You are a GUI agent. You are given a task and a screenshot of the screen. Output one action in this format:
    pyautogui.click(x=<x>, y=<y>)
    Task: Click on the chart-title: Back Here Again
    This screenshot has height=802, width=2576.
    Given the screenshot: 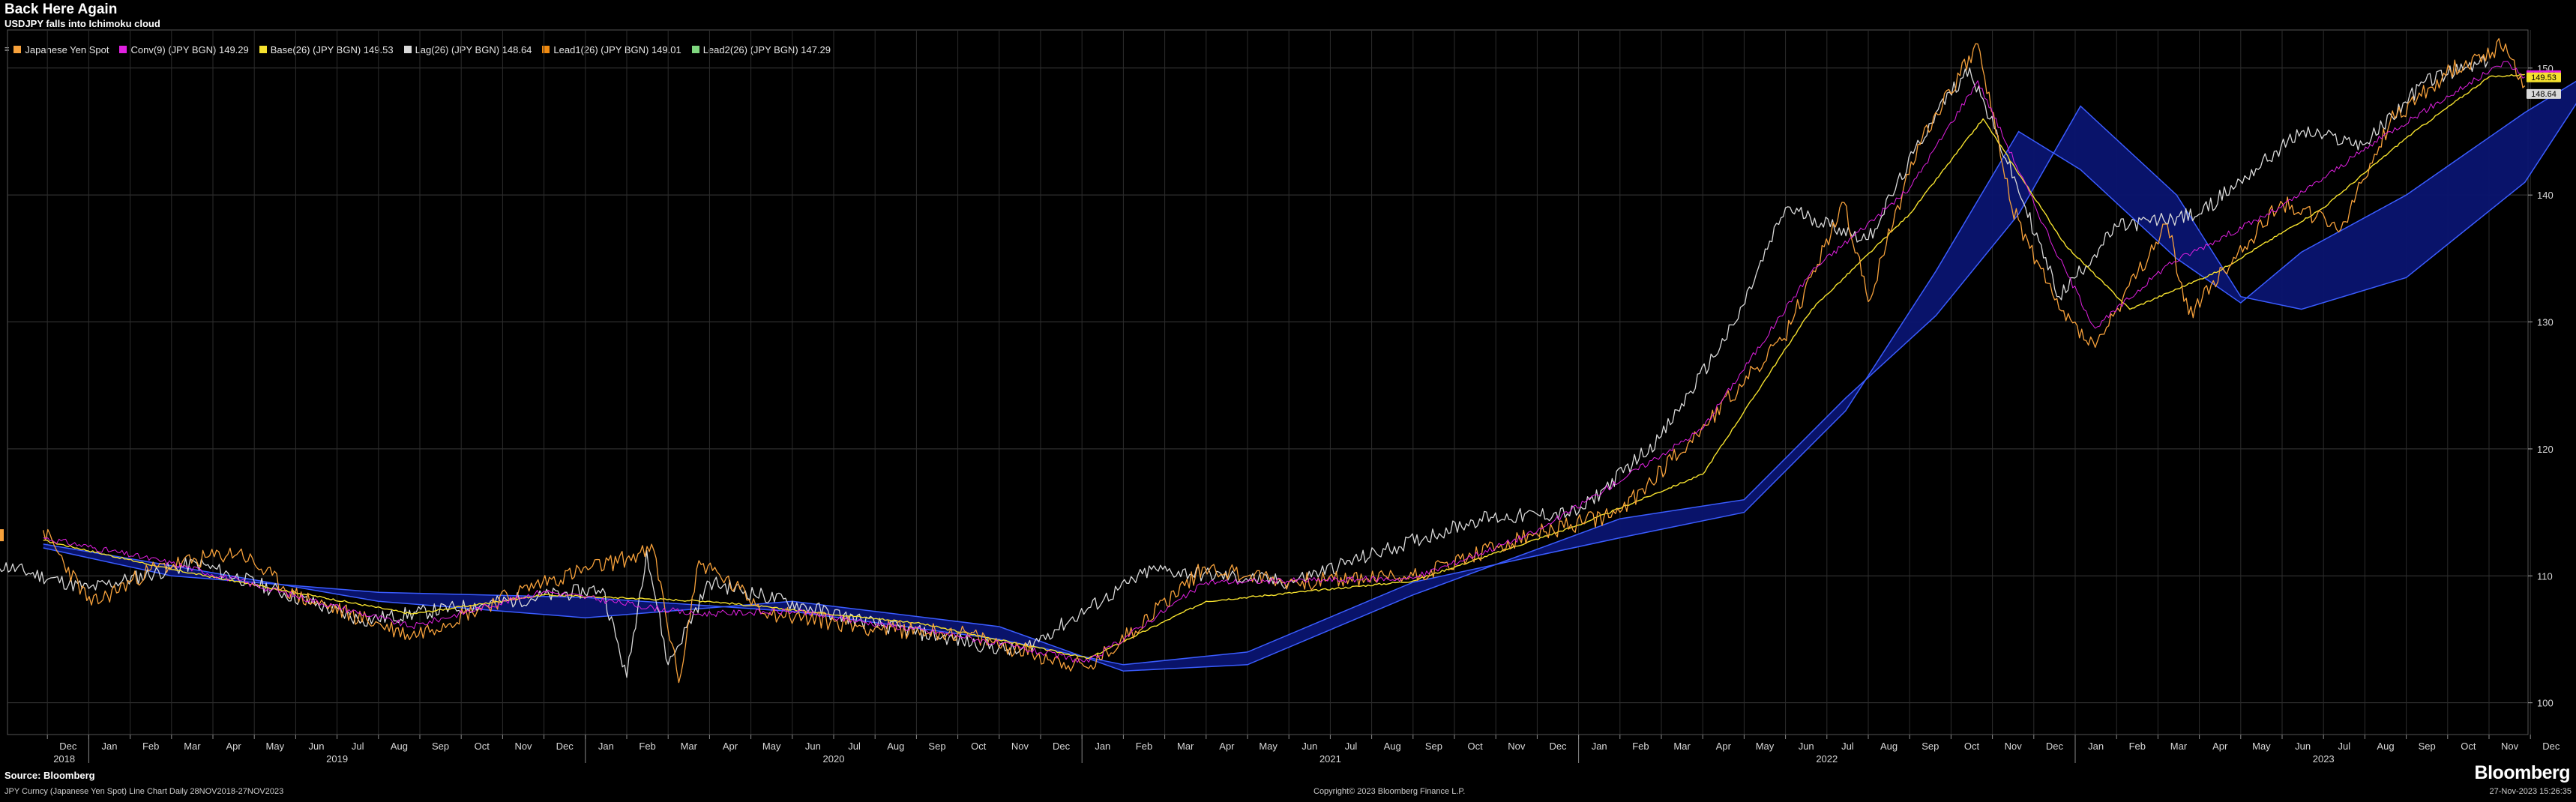 What is the action you would take?
    pyautogui.click(x=61, y=9)
    